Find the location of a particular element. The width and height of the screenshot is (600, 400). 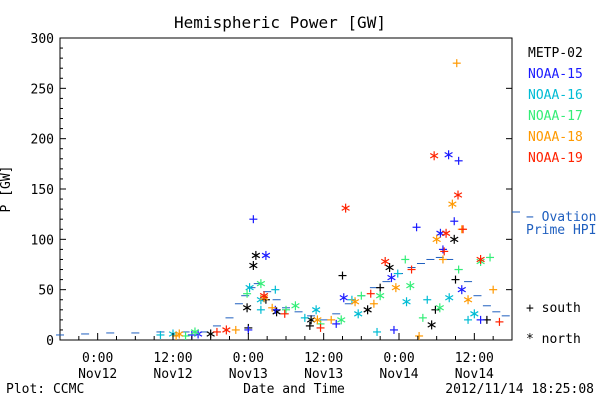

legend-entry: METP-02 is located at coordinates (555, 53).